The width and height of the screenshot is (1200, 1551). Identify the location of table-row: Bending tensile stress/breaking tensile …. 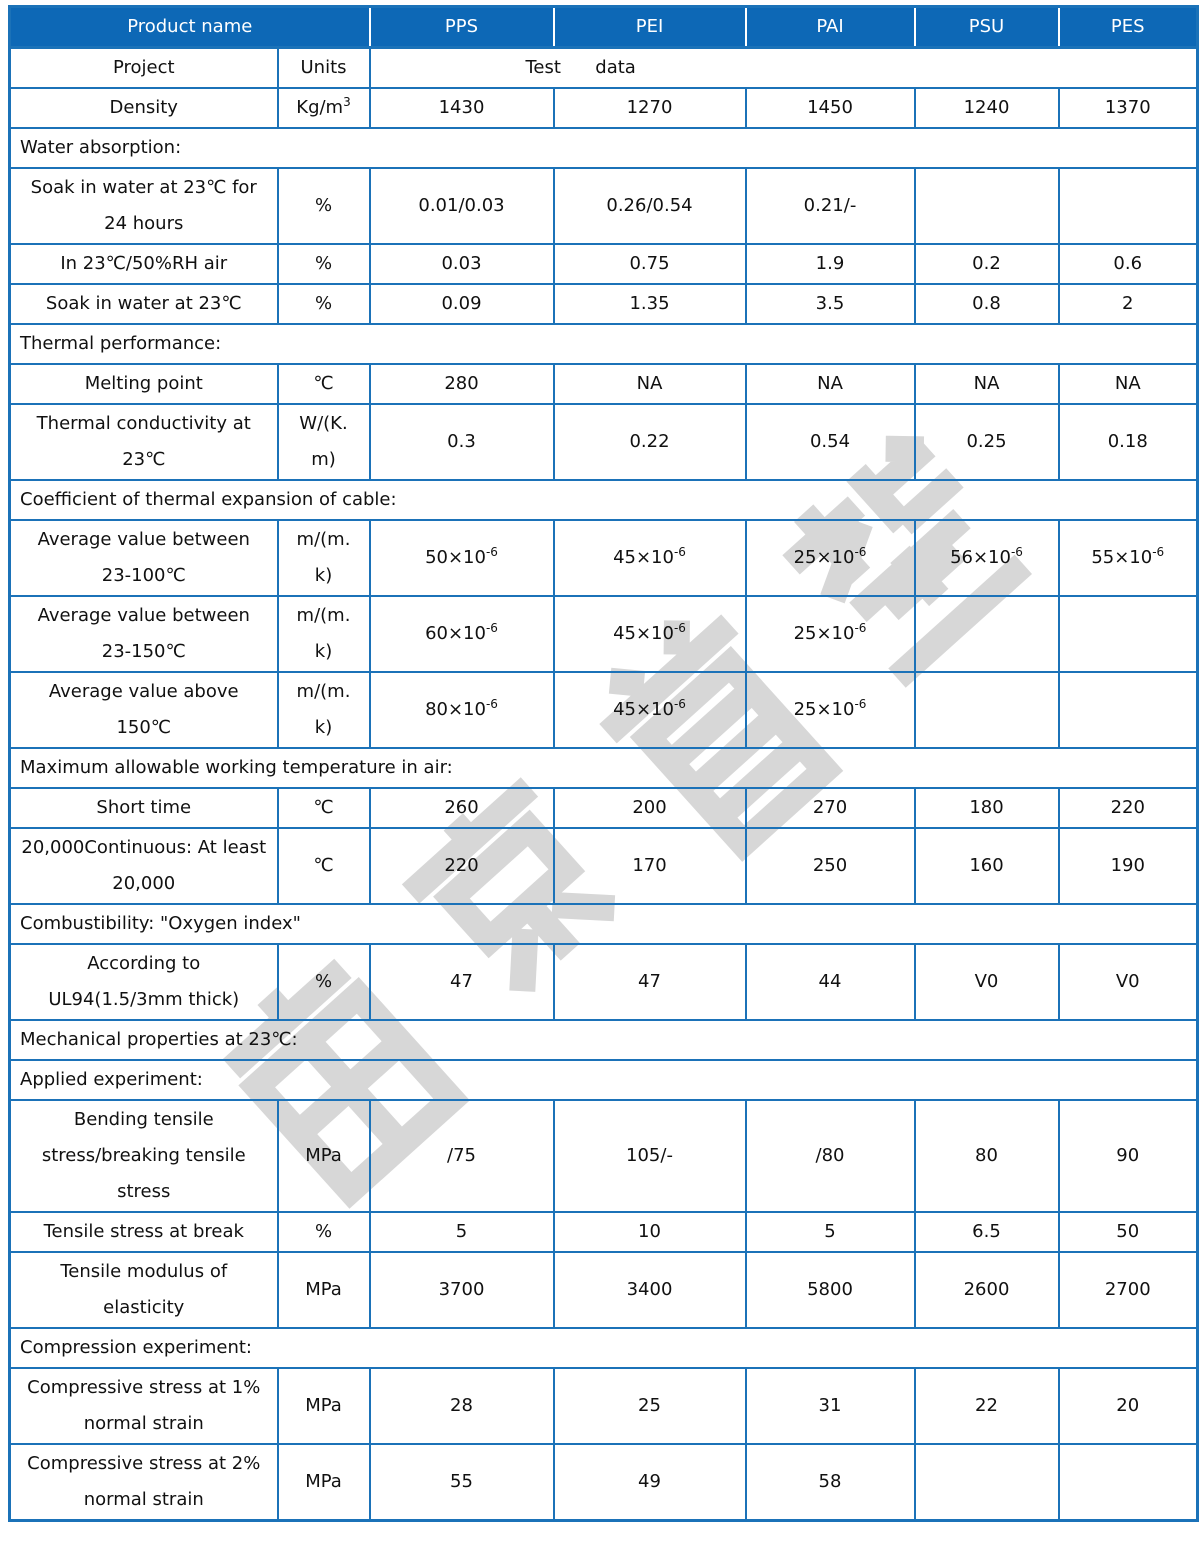
(603, 1156).